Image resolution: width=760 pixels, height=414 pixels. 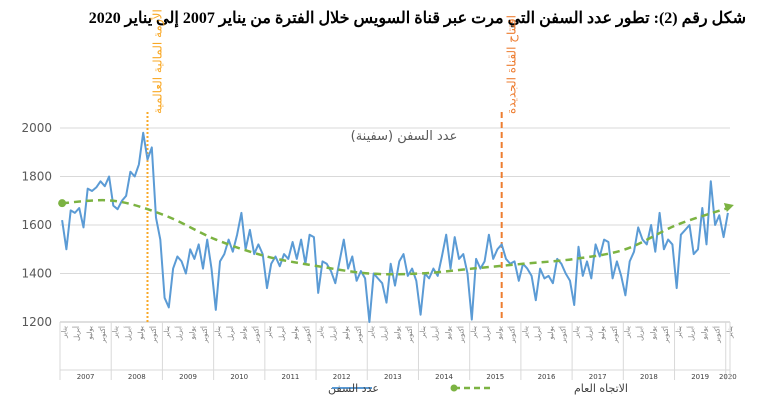 I want to click on trend-end-arrow, so click(x=728, y=208).